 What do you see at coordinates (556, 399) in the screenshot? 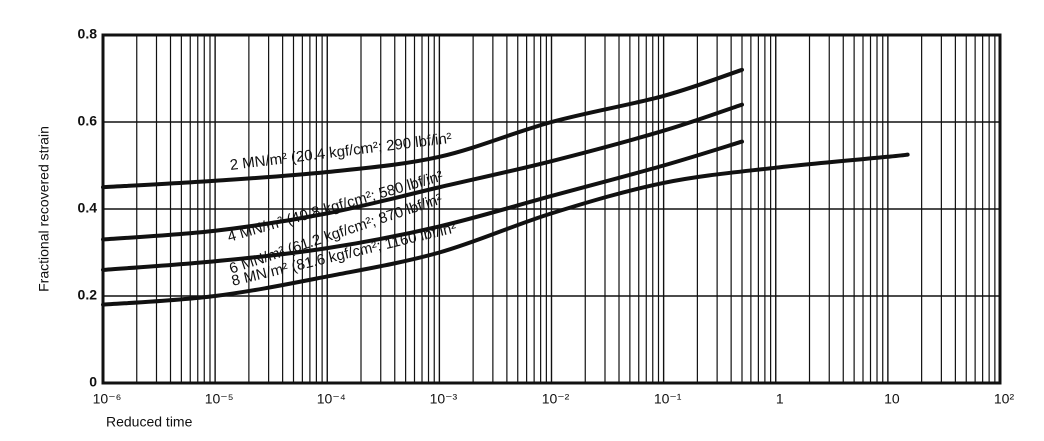
I see `x-tick-label: 10⁻²` at bounding box center [556, 399].